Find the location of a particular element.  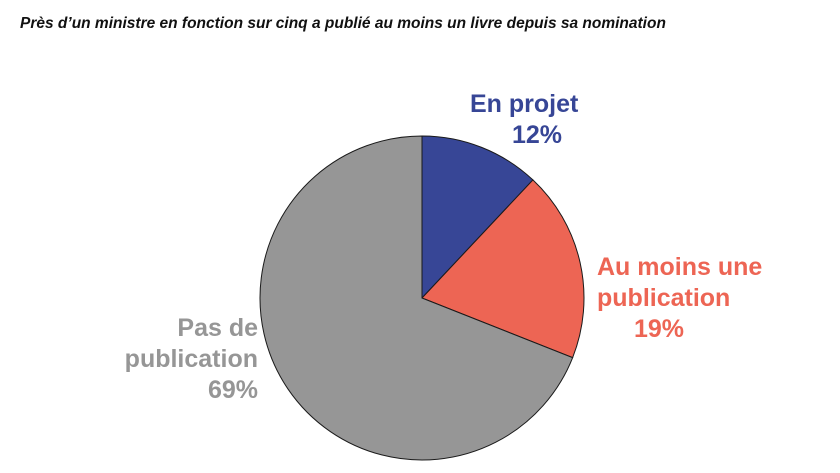

pie-slice-au-moins-une-publication is located at coordinates (503, 269).